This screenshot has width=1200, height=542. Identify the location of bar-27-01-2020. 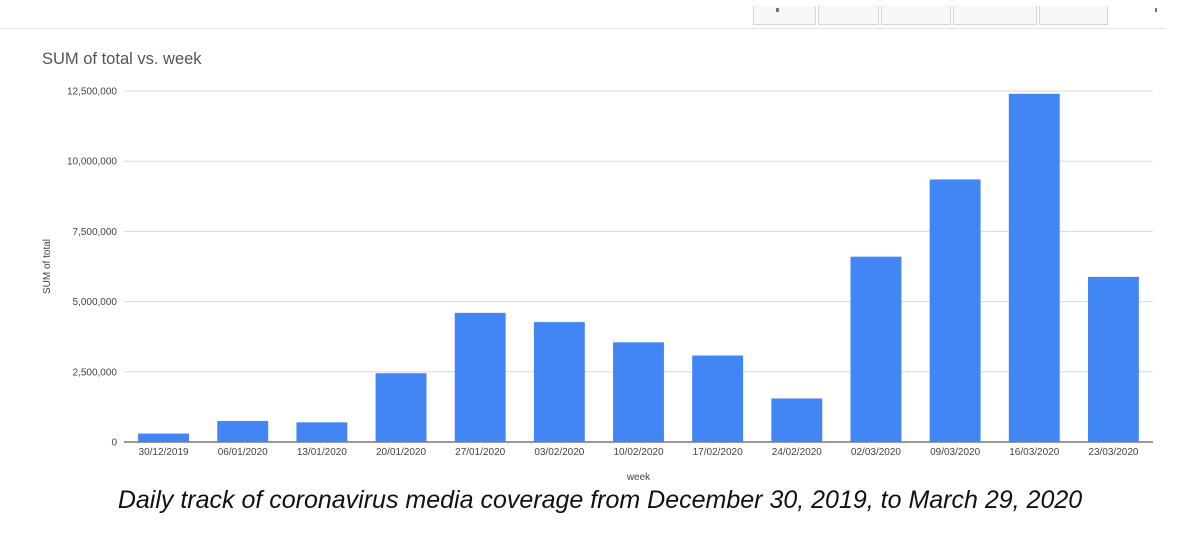
(480, 377).